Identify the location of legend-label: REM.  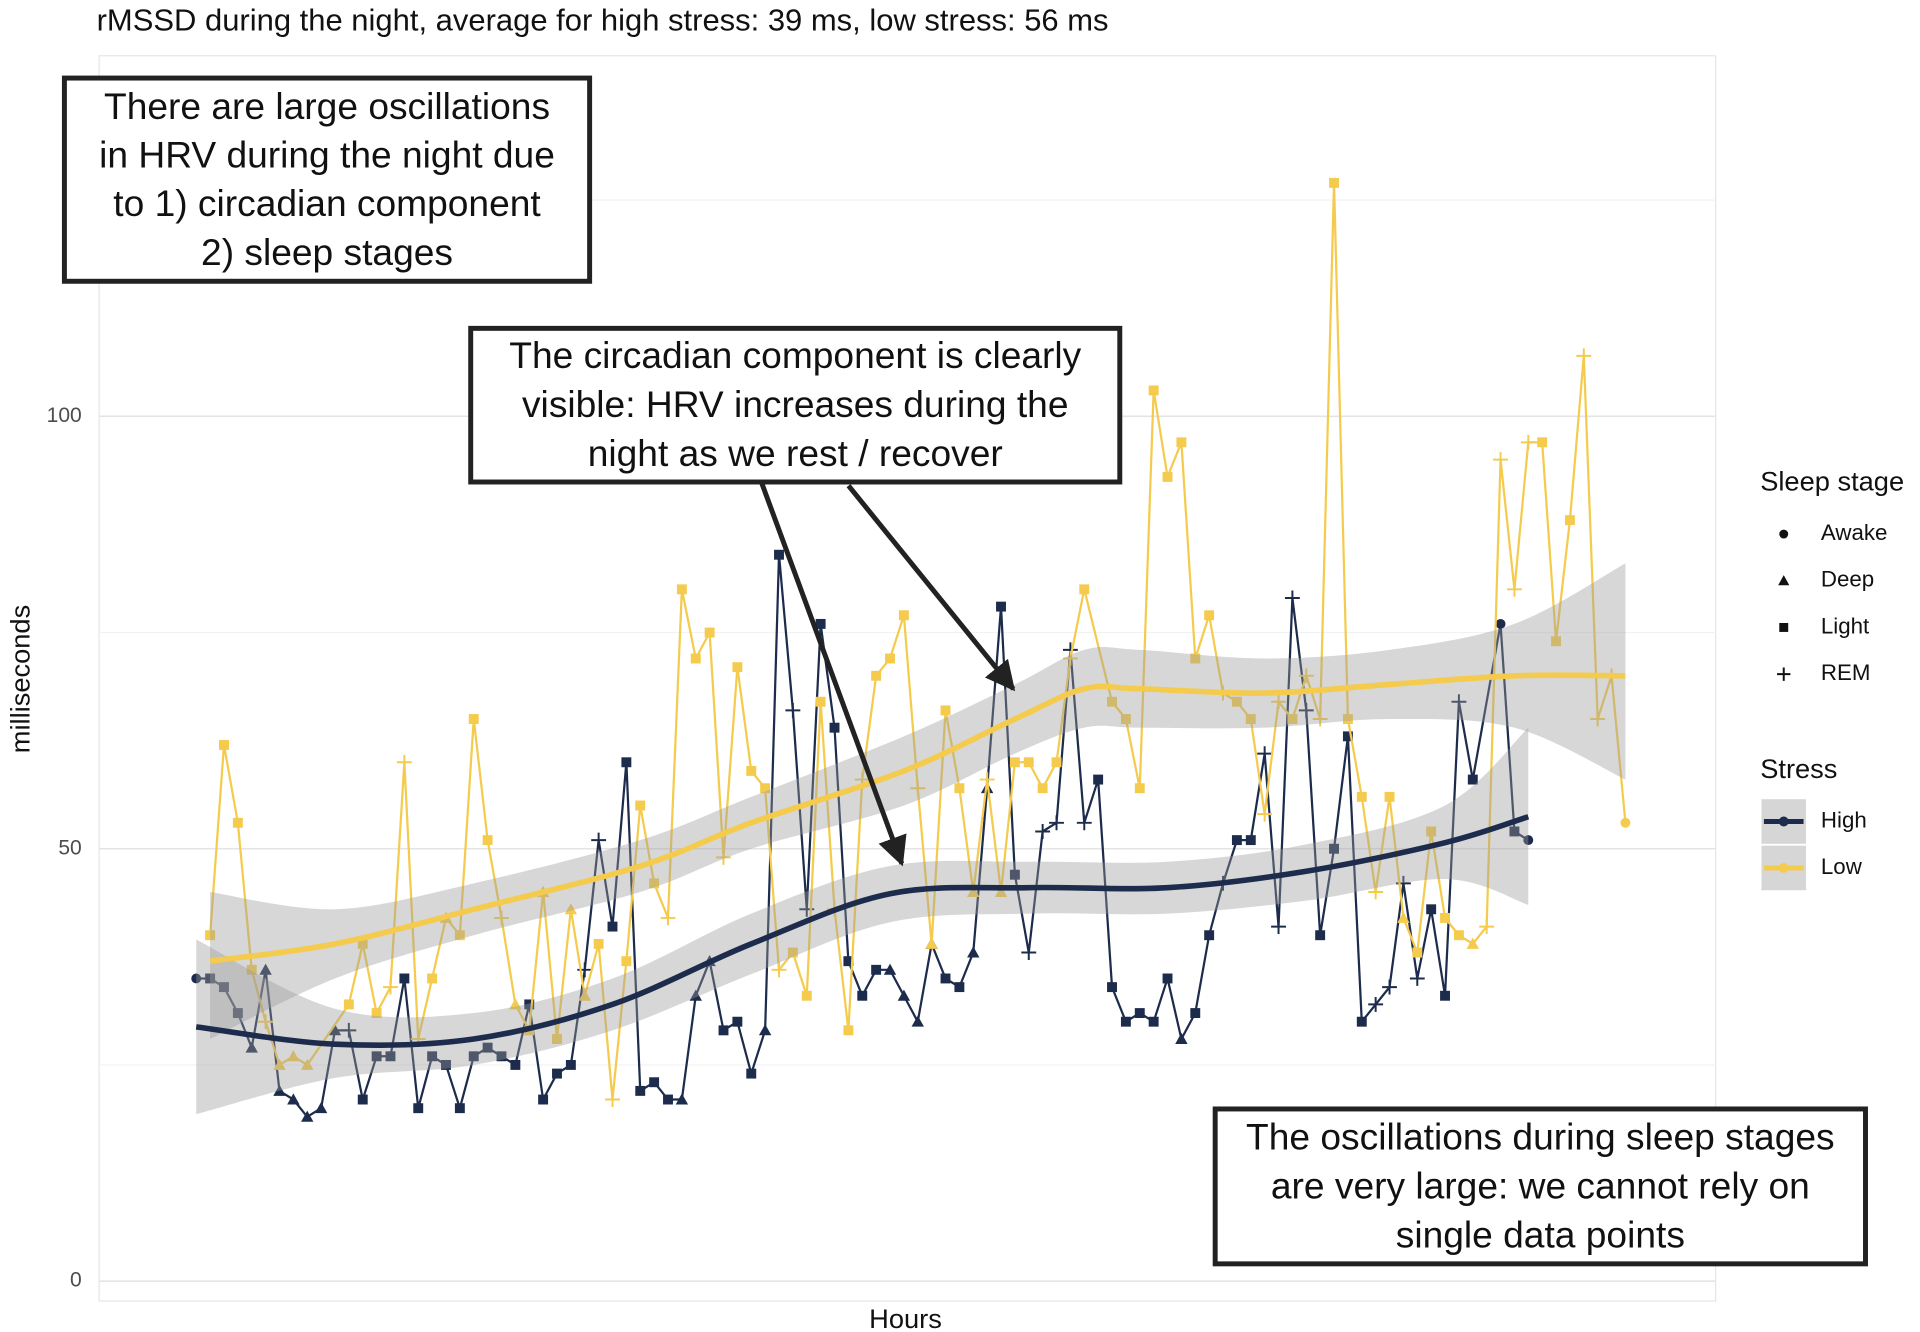
(1846, 672).